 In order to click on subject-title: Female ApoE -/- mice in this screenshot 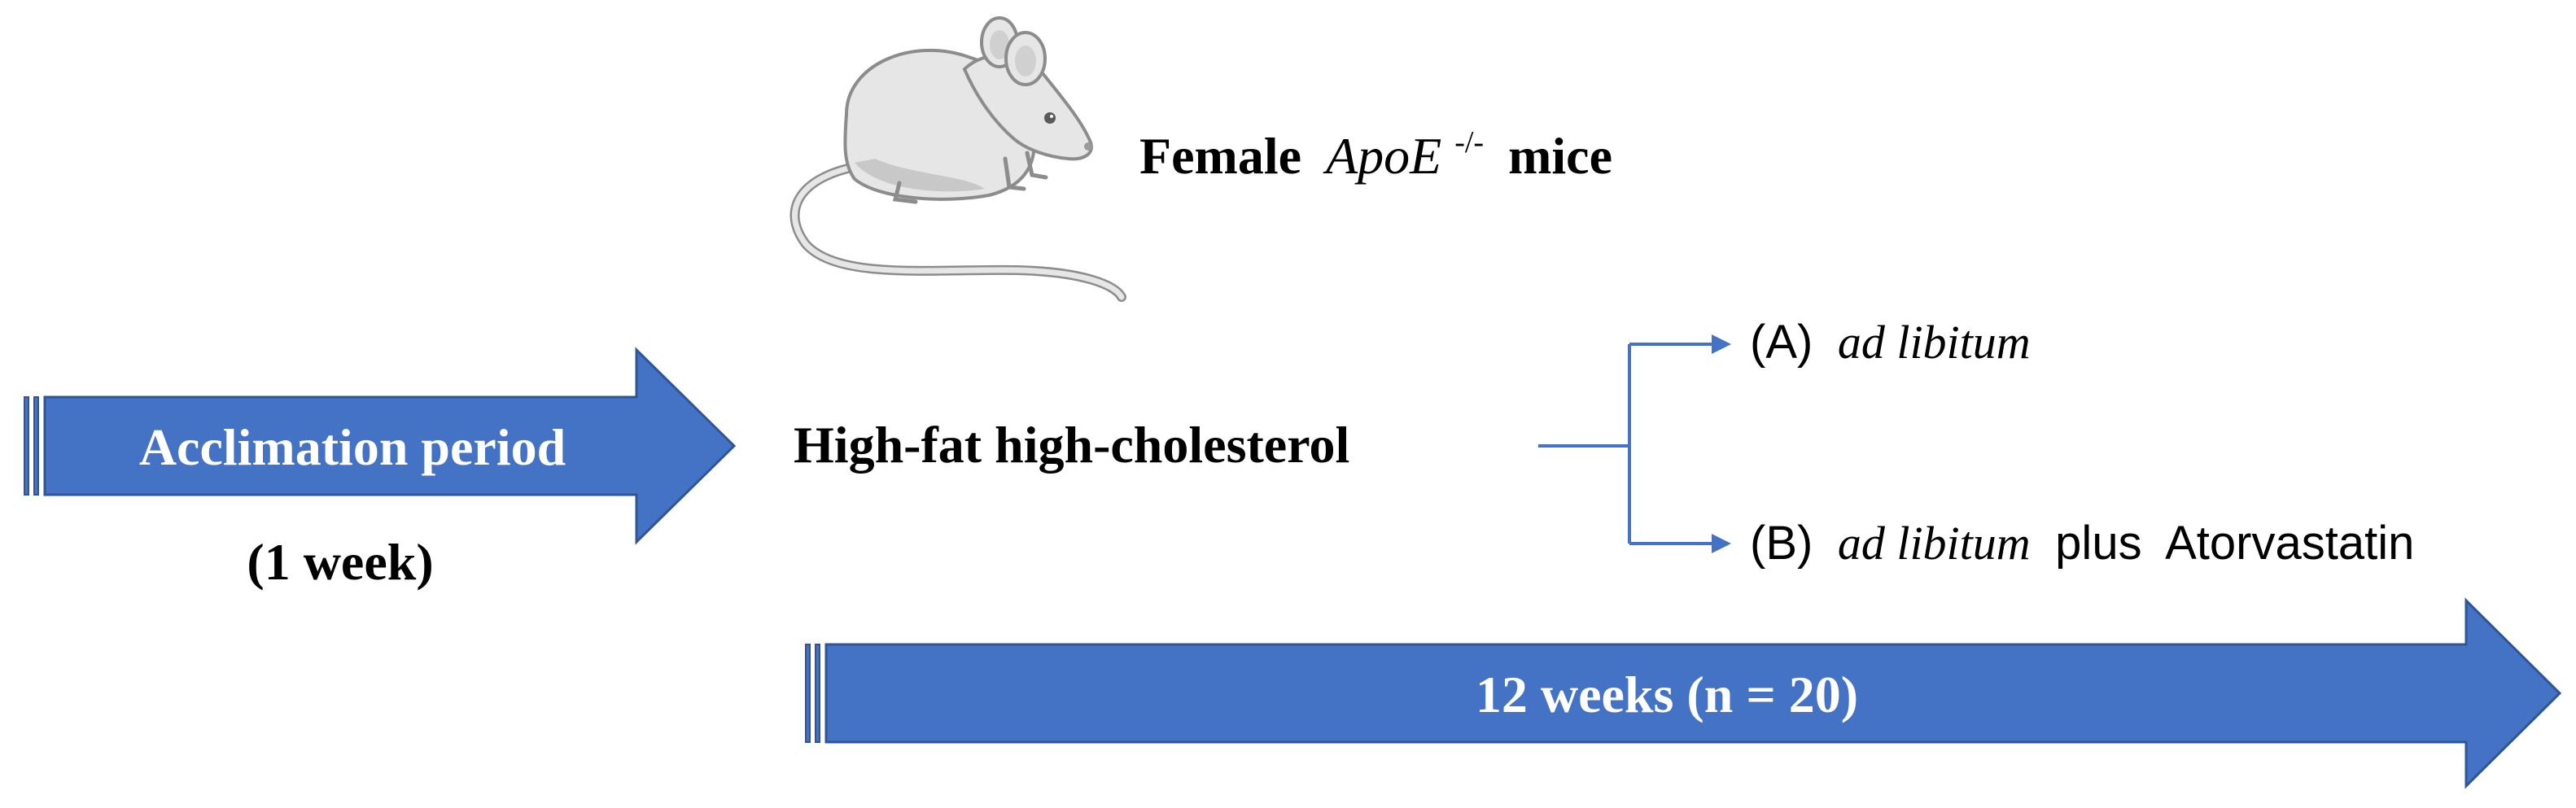, I will do `click(1375, 146)`.